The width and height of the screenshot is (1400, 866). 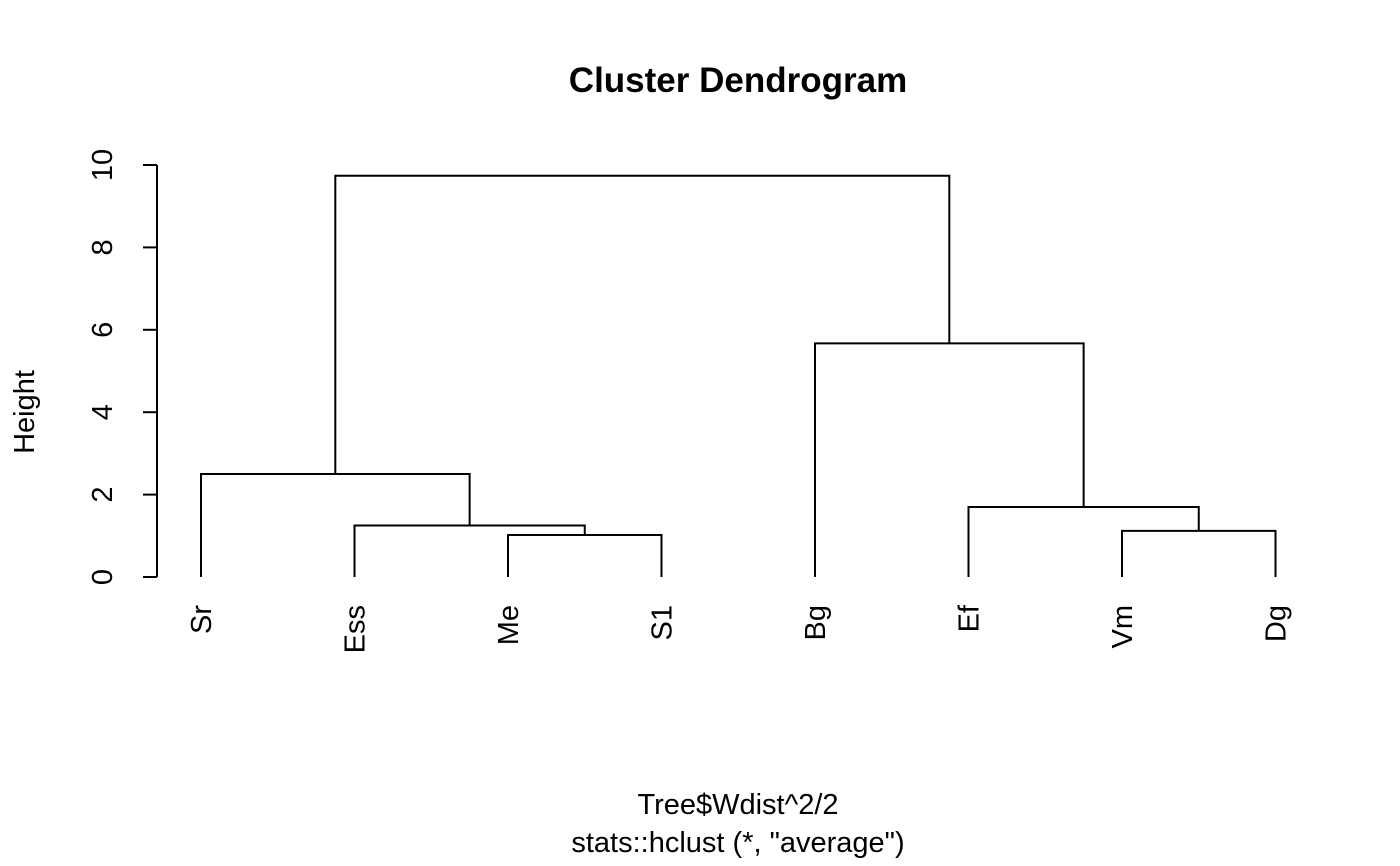 I want to click on leaf-label: Ef, so click(x=970, y=618).